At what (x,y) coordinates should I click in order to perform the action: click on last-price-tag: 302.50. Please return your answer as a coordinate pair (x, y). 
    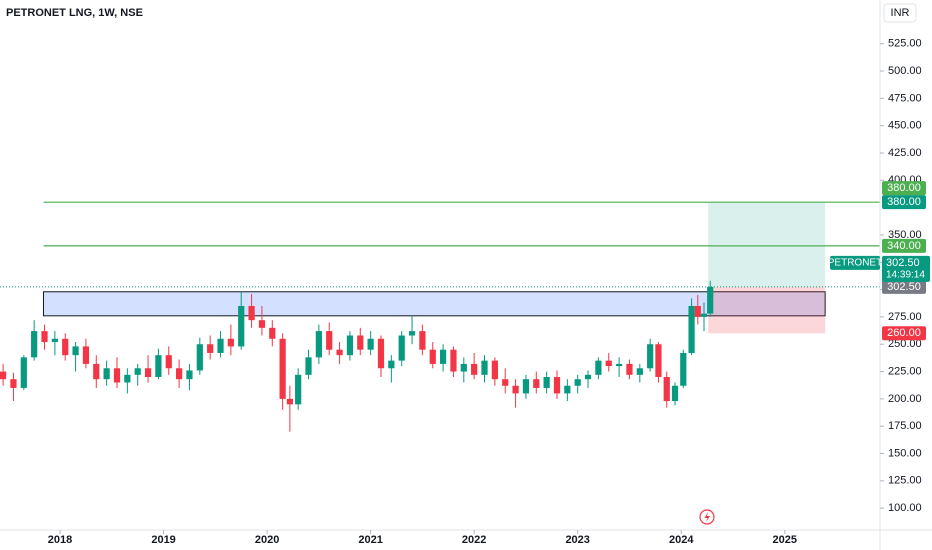
    Looking at the image, I should click on (903, 263).